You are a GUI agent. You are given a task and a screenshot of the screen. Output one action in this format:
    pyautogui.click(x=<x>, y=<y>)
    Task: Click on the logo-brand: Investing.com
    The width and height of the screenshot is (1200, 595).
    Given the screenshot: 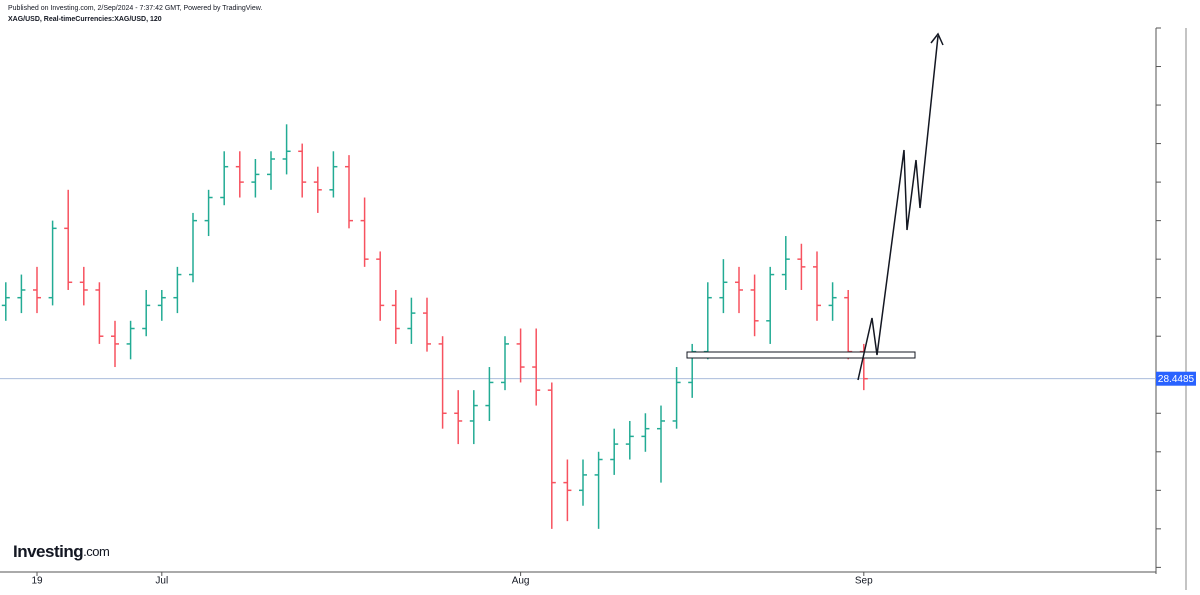 What is the action you would take?
    pyautogui.click(x=61, y=551)
    